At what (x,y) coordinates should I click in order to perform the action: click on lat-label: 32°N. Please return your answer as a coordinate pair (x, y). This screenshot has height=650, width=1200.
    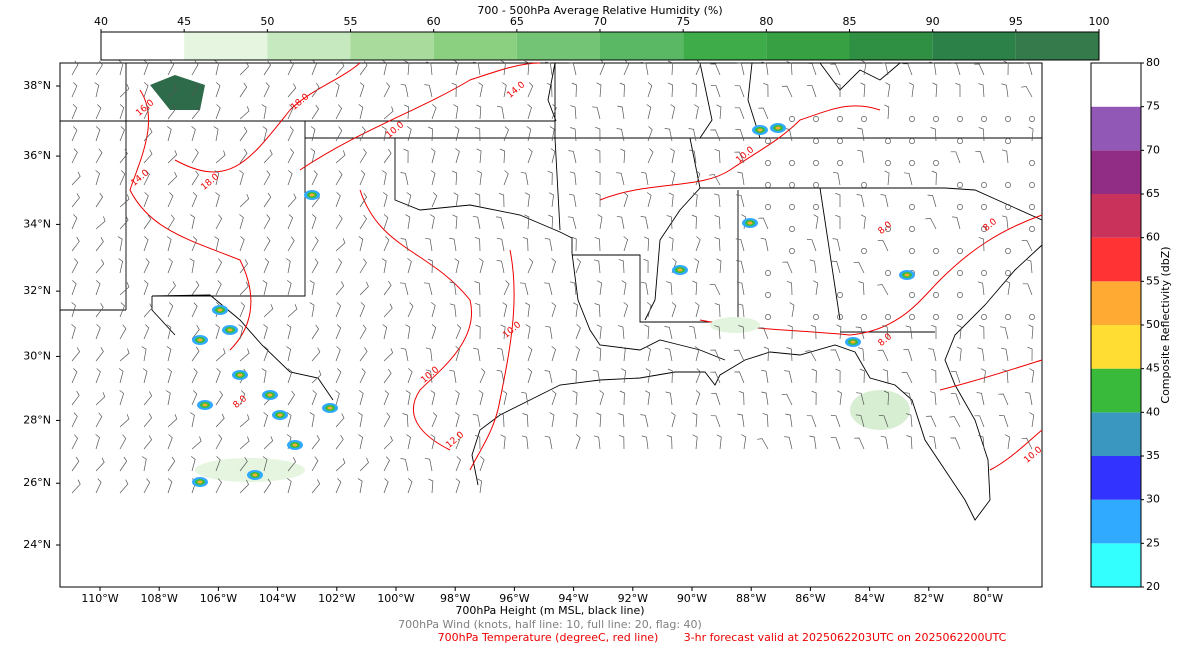
    Looking at the image, I should click on (37, 290).